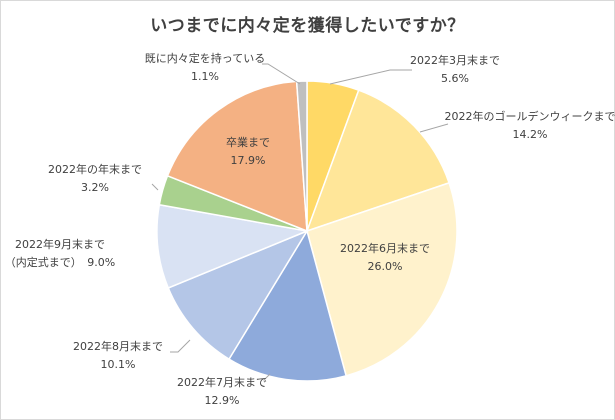 This screenshot has height=420, width=615. I want to click on slice-label: 2022年のゴールデンウィークまで 14.2%, so click(530, 125).